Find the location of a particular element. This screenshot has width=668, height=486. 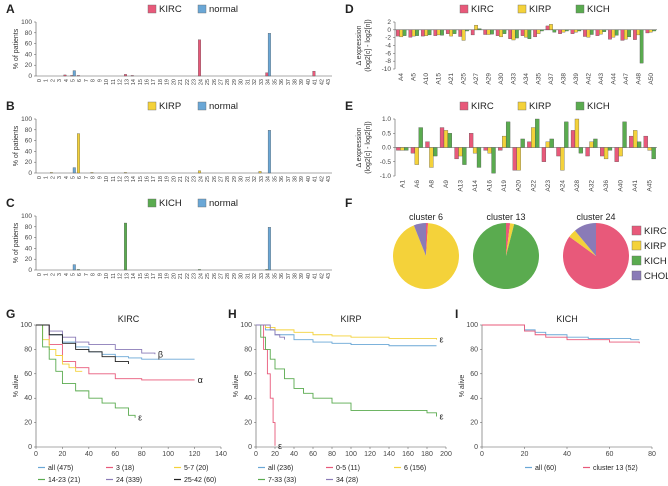

chart-a-xtick-label: 28 is located at coordinates (228, 82).